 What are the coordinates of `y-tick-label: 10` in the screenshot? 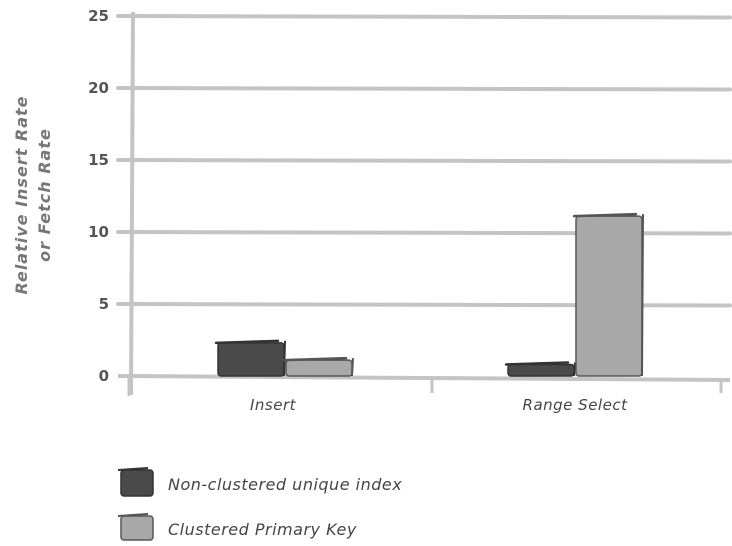 It's located at (98, 232).